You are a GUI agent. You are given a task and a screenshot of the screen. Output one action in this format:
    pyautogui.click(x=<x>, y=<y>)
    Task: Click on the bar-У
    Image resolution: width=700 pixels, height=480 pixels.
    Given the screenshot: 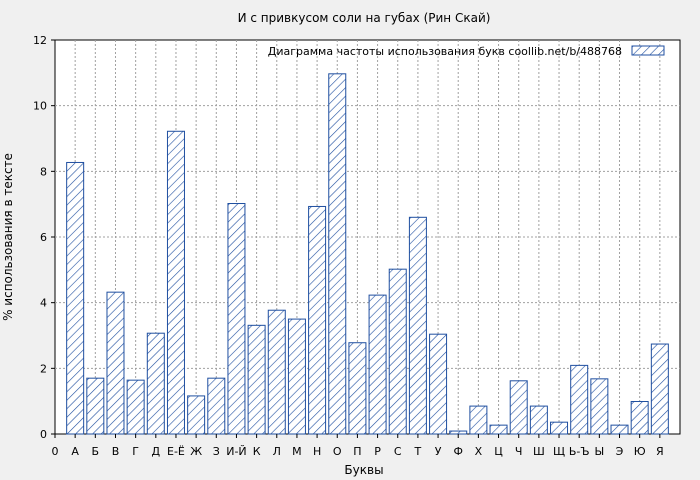 What is the action you would take?
    pyautogui.click(x=438, y=384)
    